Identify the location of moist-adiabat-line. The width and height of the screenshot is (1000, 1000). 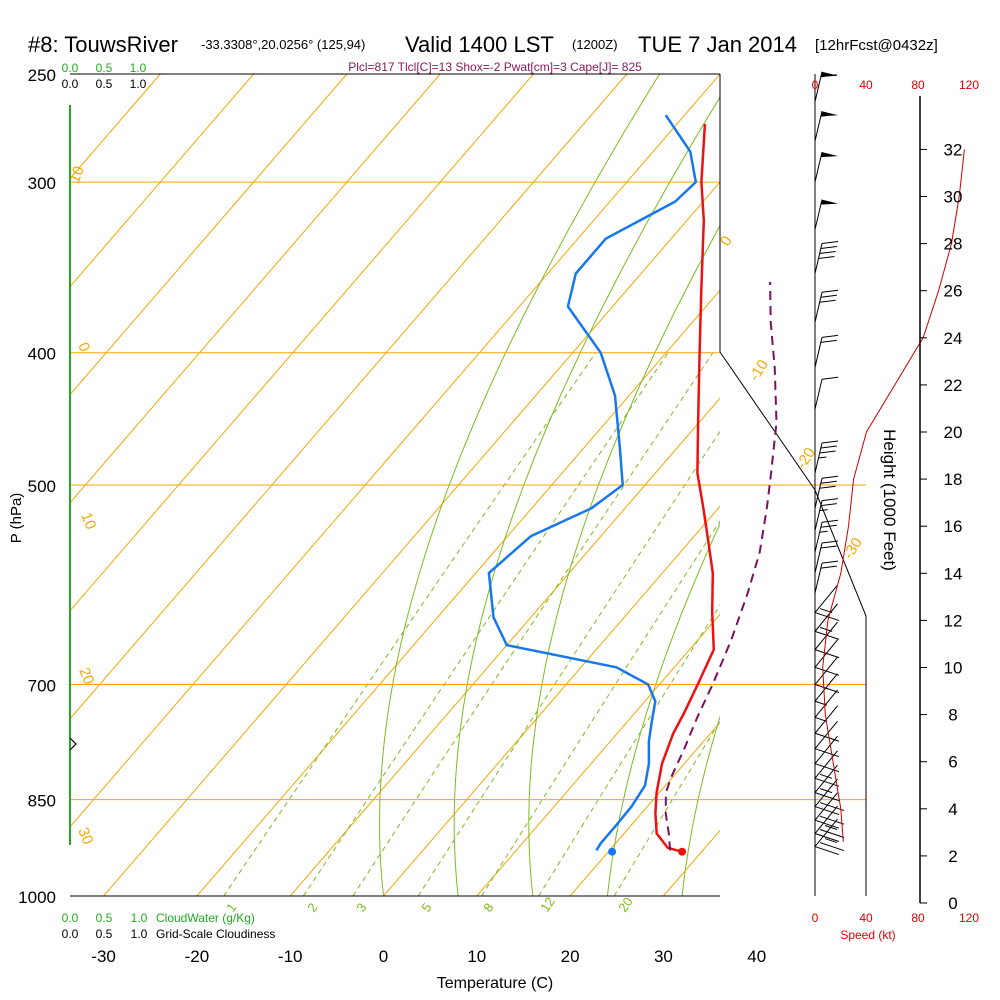
(624, 560).